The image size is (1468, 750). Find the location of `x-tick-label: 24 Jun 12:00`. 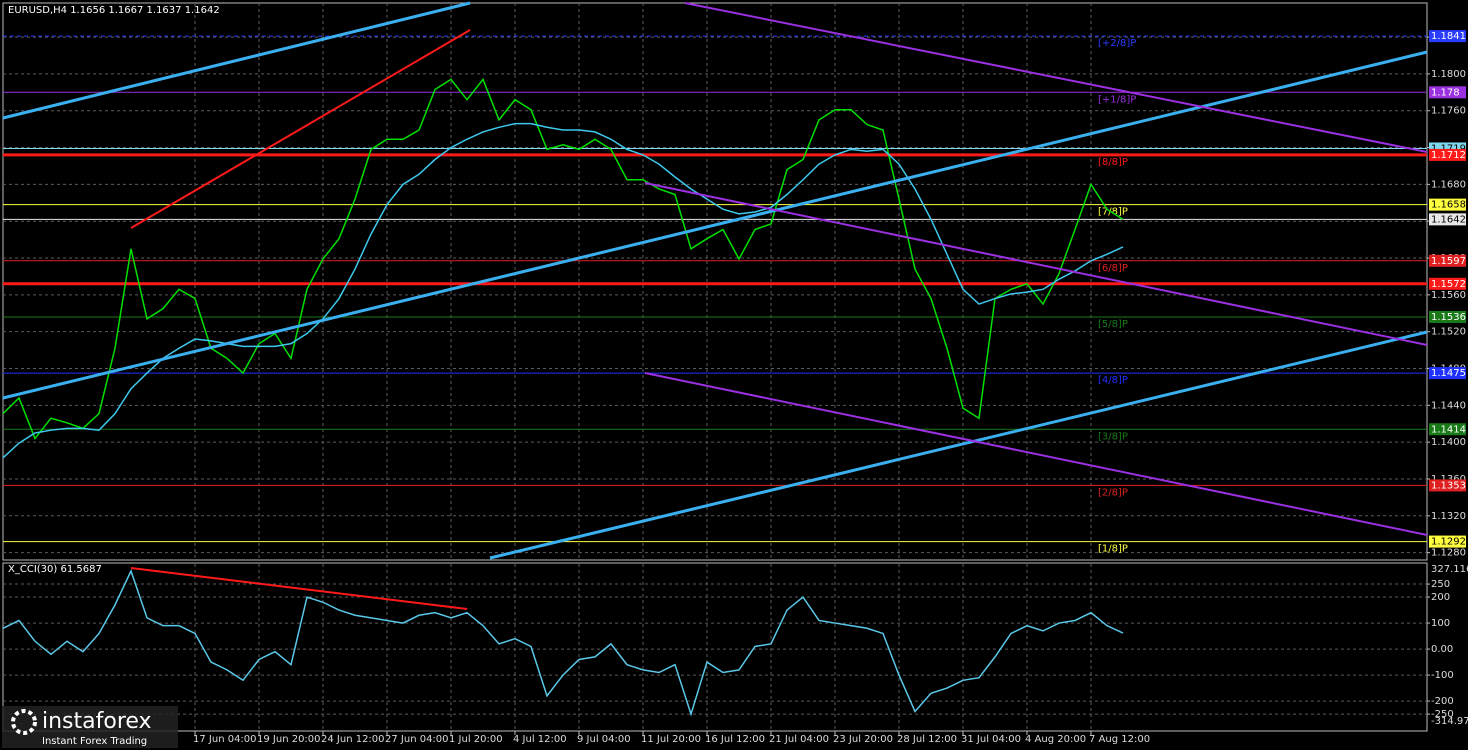

x-tick-label: 24 Jun 12:00 is located at coordinates (353, 739).